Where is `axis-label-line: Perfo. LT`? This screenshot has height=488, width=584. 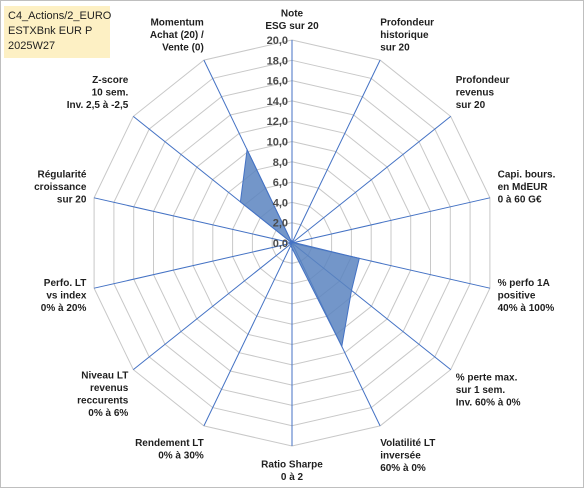 axis-label-line: Perfo. LT is located at coordinates (65, 283).